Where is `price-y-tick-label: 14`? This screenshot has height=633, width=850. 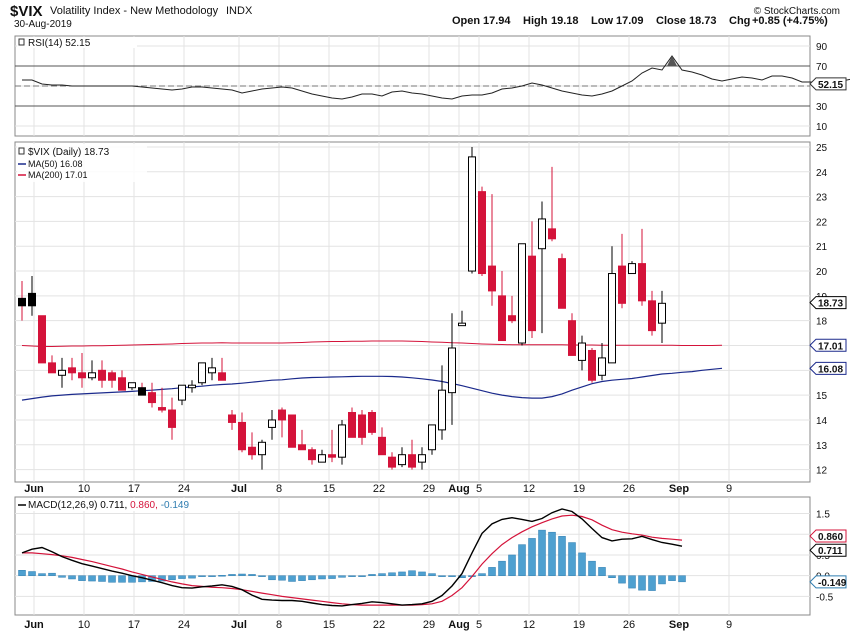 price-y-tick-label: 14 is located at coordinates (822, 421).